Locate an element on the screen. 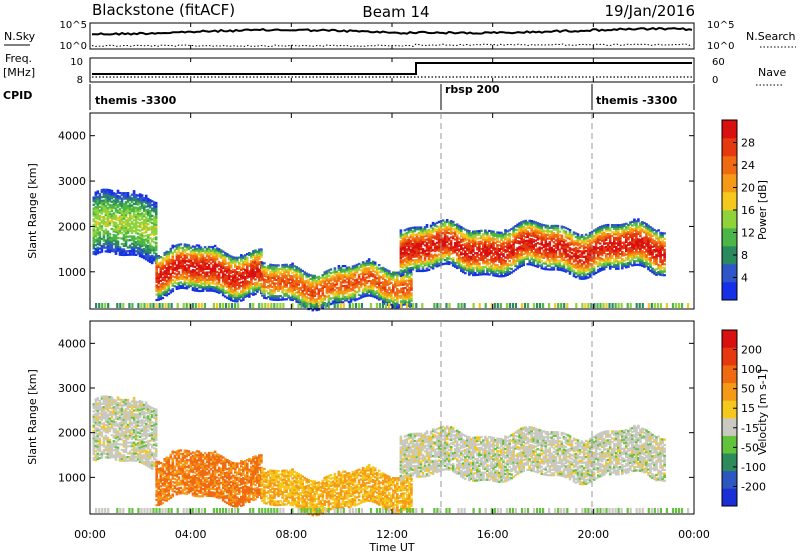 The image size is (800, 554). beam-title: Beam 14 is located at coordinates (395, 12).